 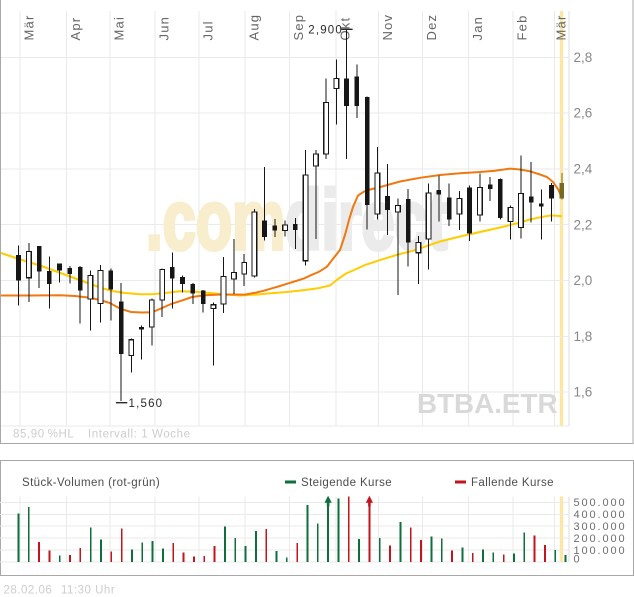 What do you see at coordinates (28, 590) in the screenshot?
I see `svg-text: 28.02.06` at bounding box center [28, 590].